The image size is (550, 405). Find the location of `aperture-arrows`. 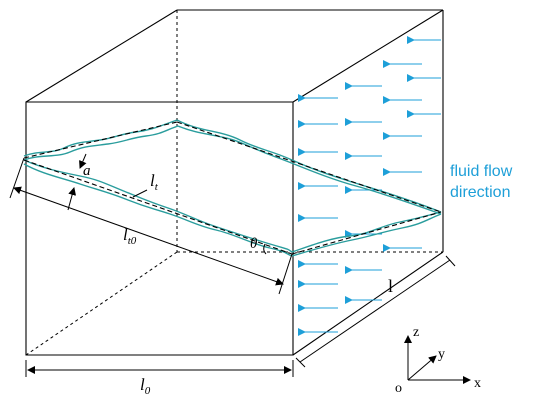

aperture-arrows is located at coordinates (77, 182).